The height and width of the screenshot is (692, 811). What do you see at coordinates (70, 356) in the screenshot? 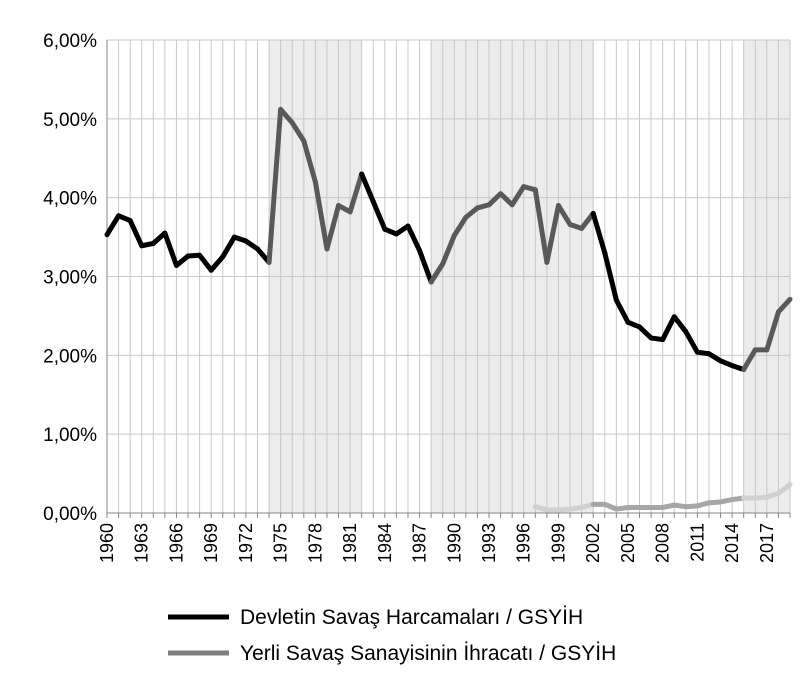
I see `y-tick-label: 2,00%` at bounding box center [70, 356].